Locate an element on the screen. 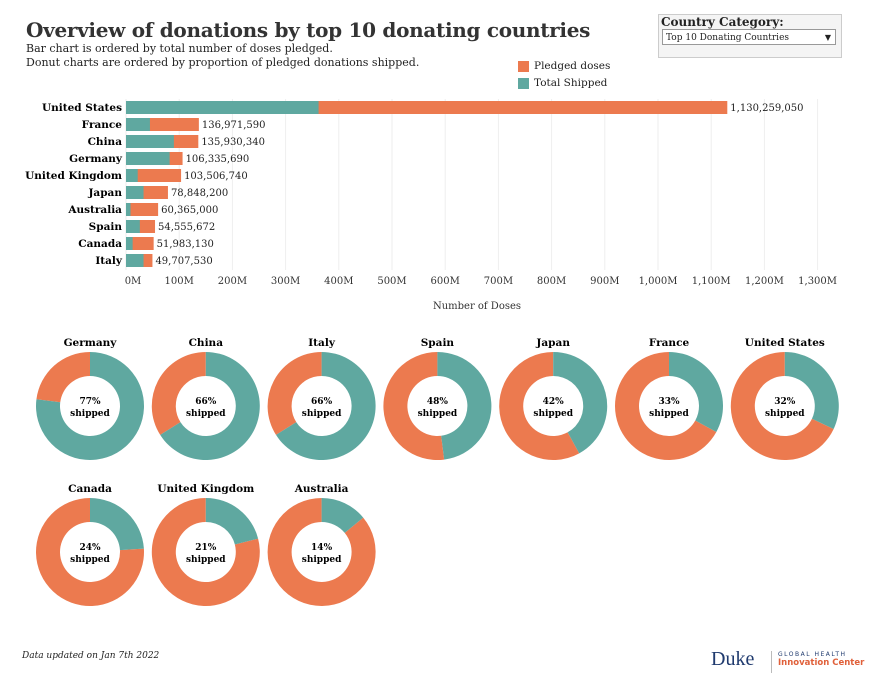 This screenshot has height=694, width=890. x-tick-label: 600M is located at coordinates (445, 281).